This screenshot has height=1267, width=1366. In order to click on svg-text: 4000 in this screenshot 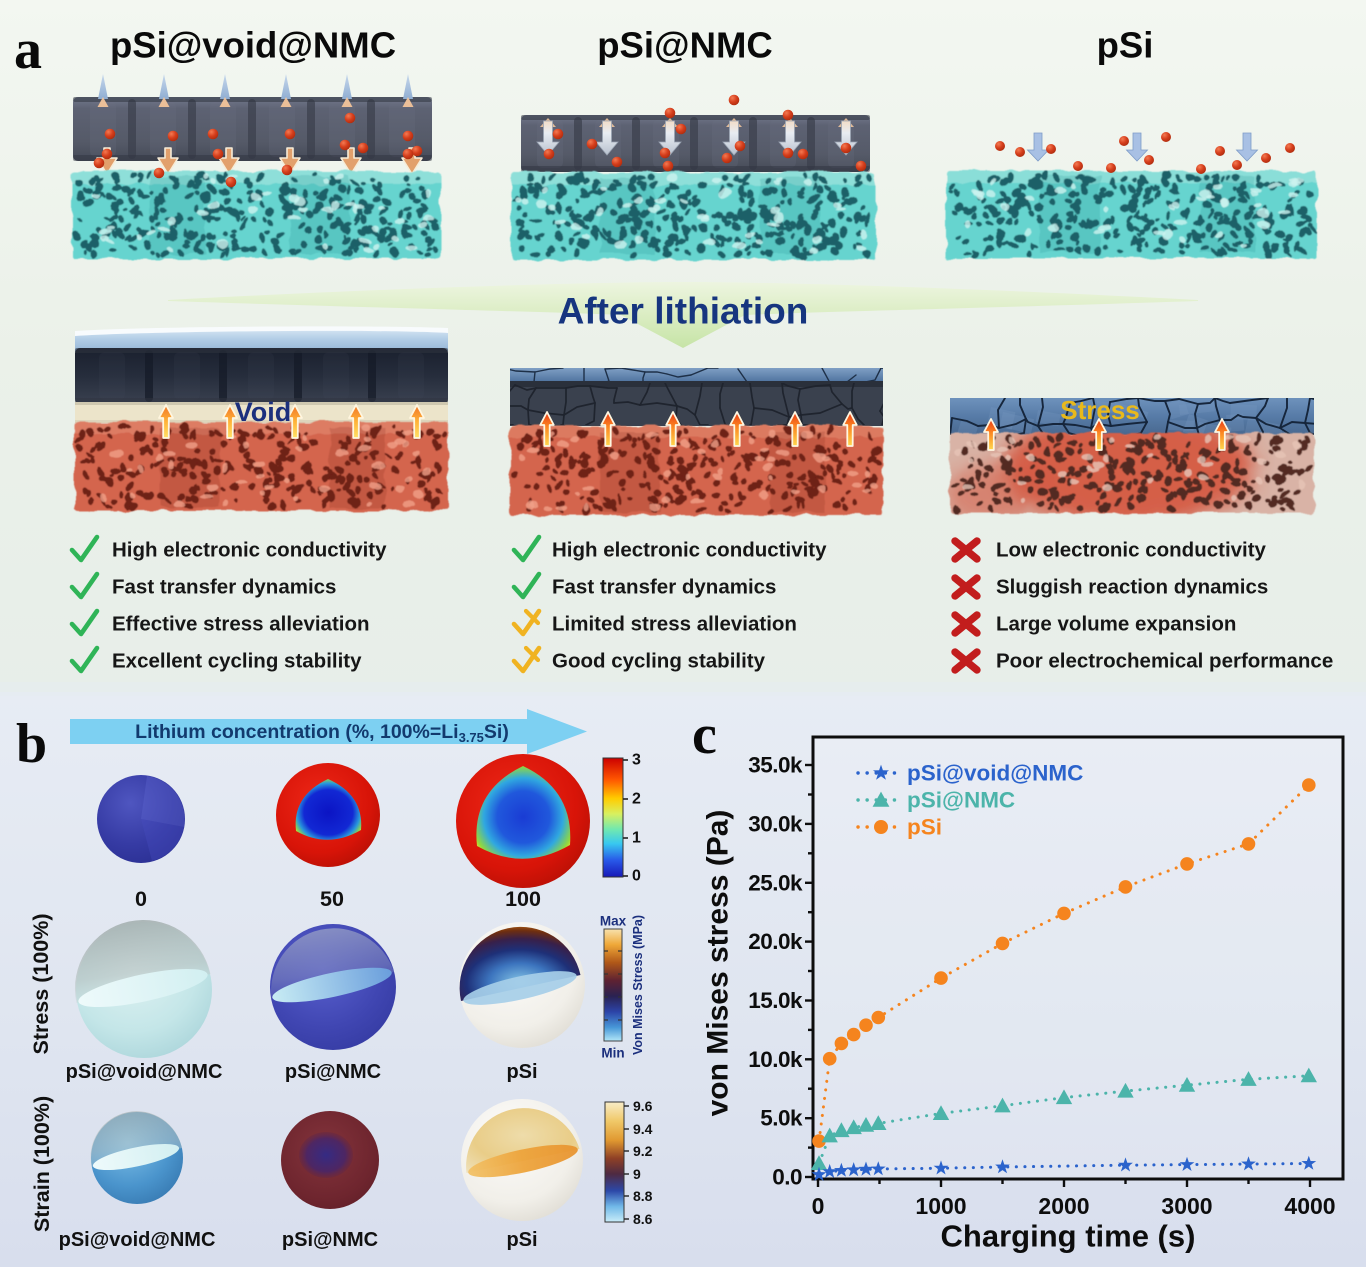, I will do `click(1309, 1206)`.